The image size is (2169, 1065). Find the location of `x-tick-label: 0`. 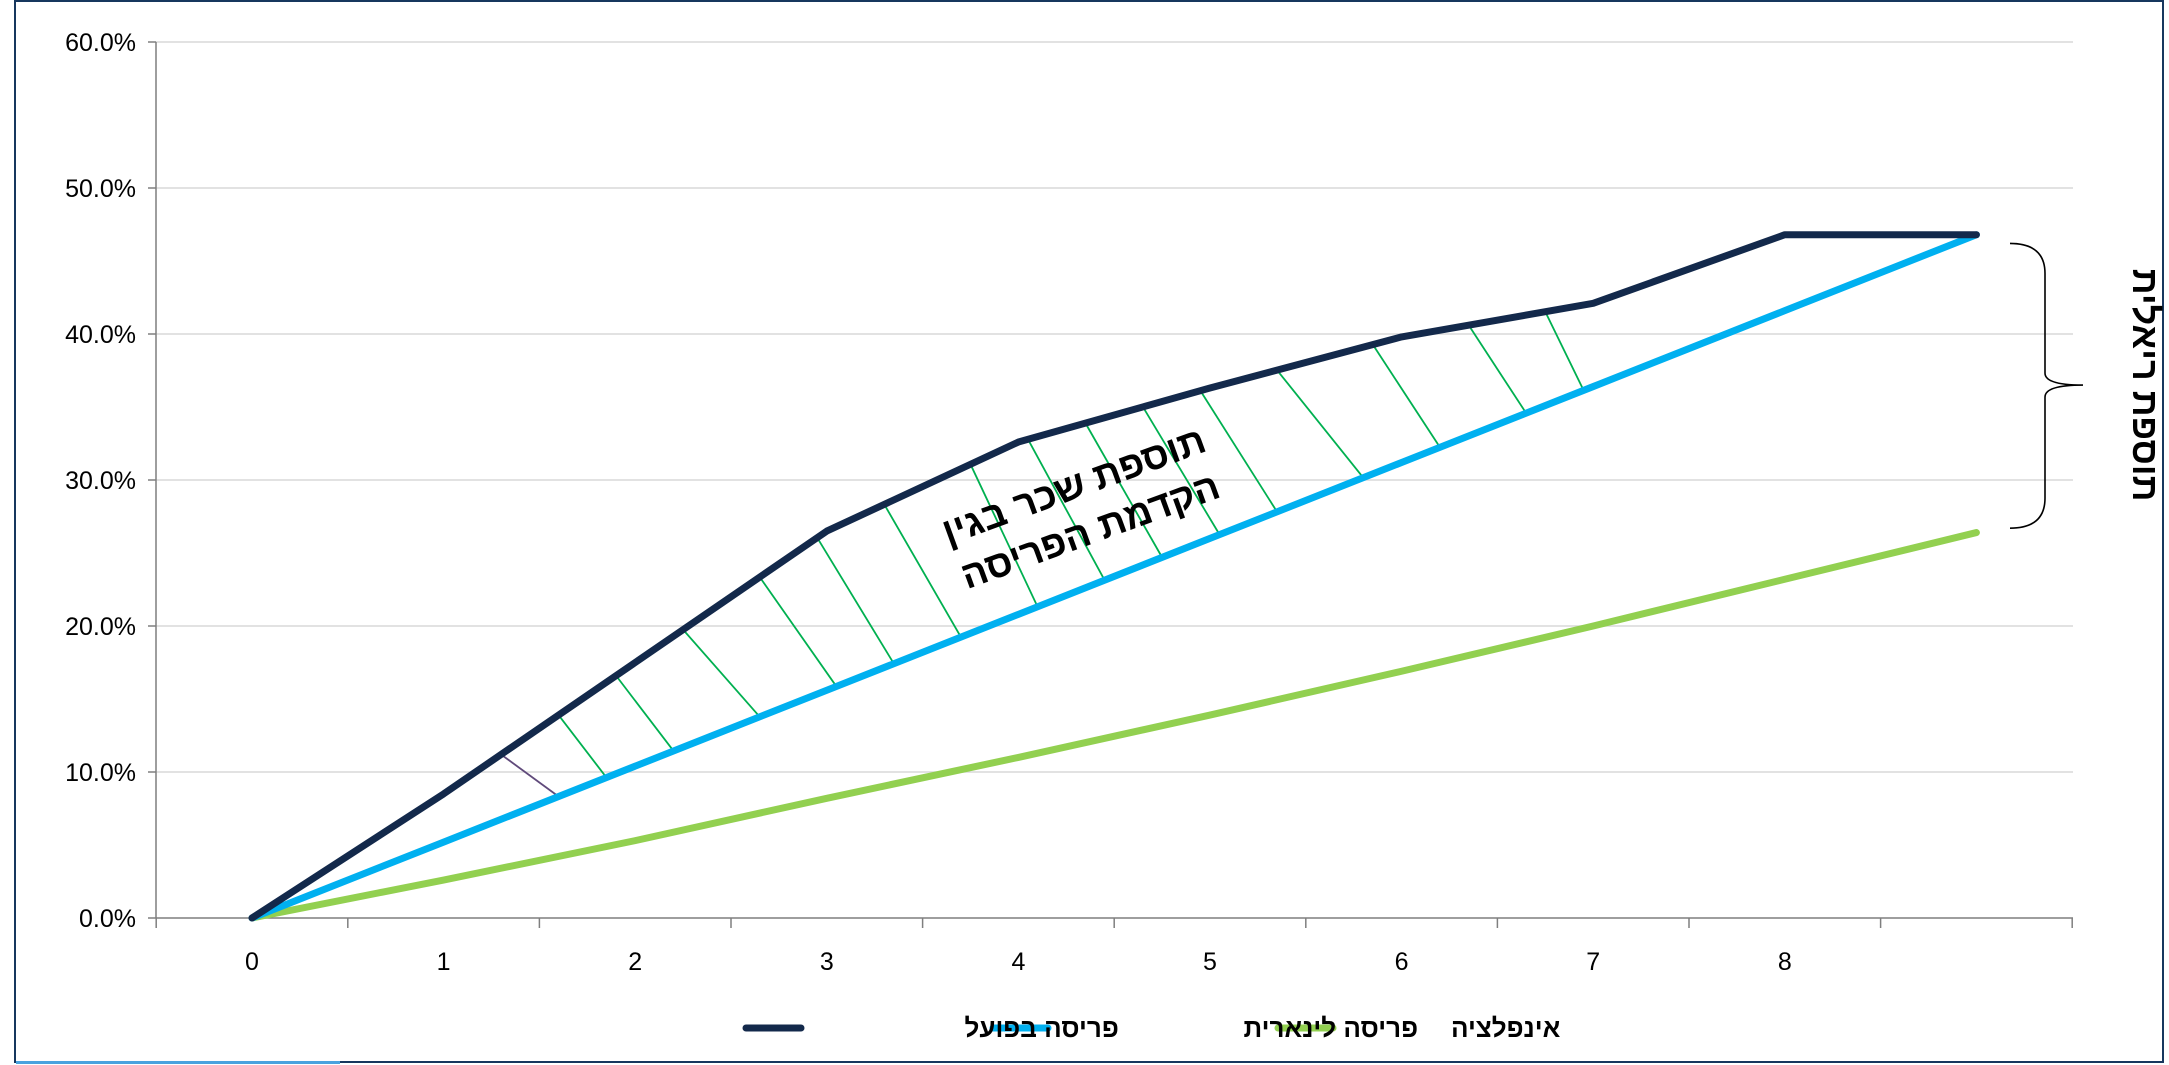

x-tick-label: 0 is located at coordinates (252, 962).